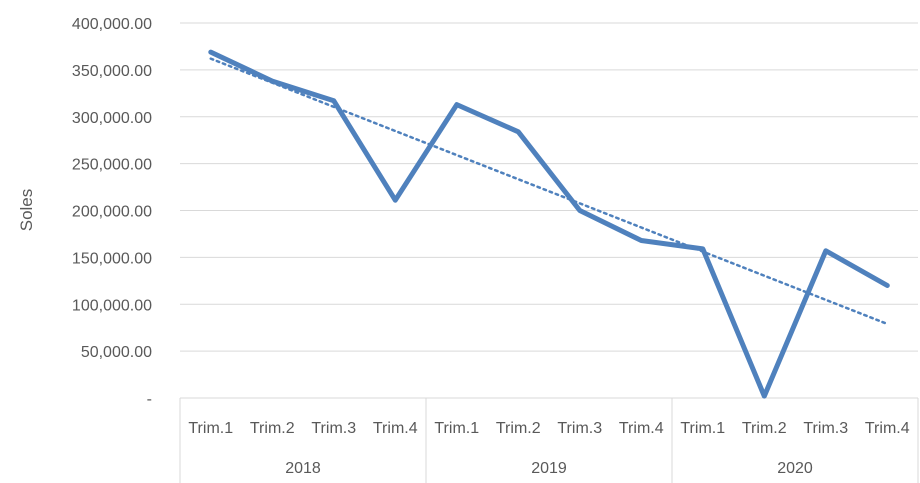  Describe the element at coordinates (112, 305) in the screenshot. I see `y-tick-label: 100,000.00` at that location.